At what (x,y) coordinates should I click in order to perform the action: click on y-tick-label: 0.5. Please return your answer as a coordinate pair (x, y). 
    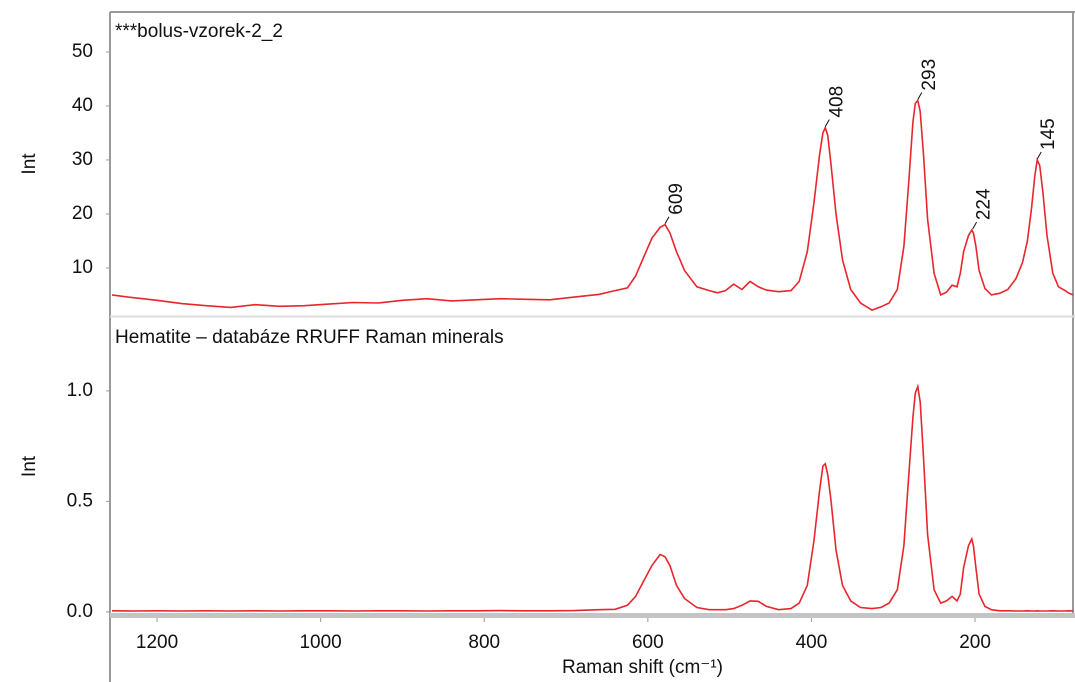
    Looking at the image, I should click on (80, 500).